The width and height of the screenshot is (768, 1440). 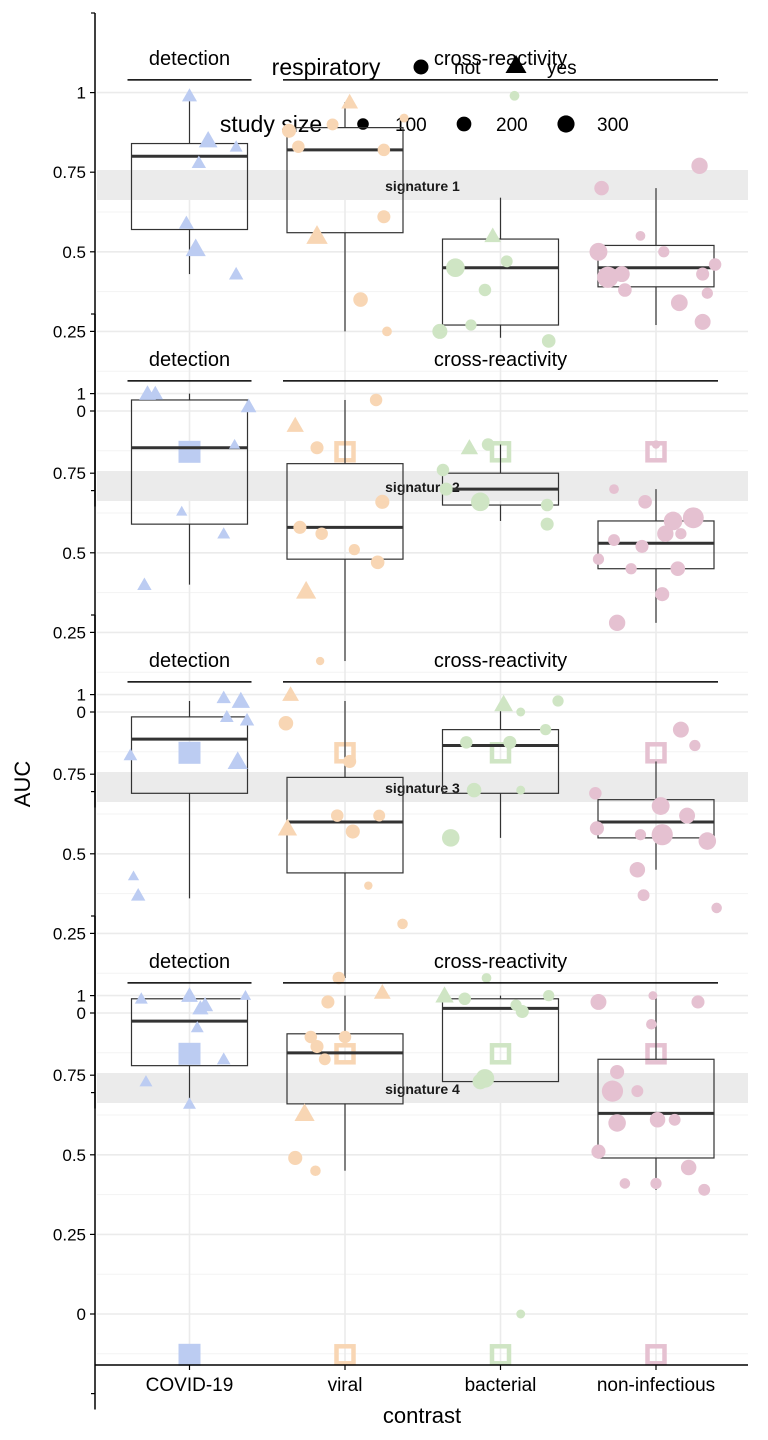 I want to click on box-bacterial, so click(x=500, y=1039).